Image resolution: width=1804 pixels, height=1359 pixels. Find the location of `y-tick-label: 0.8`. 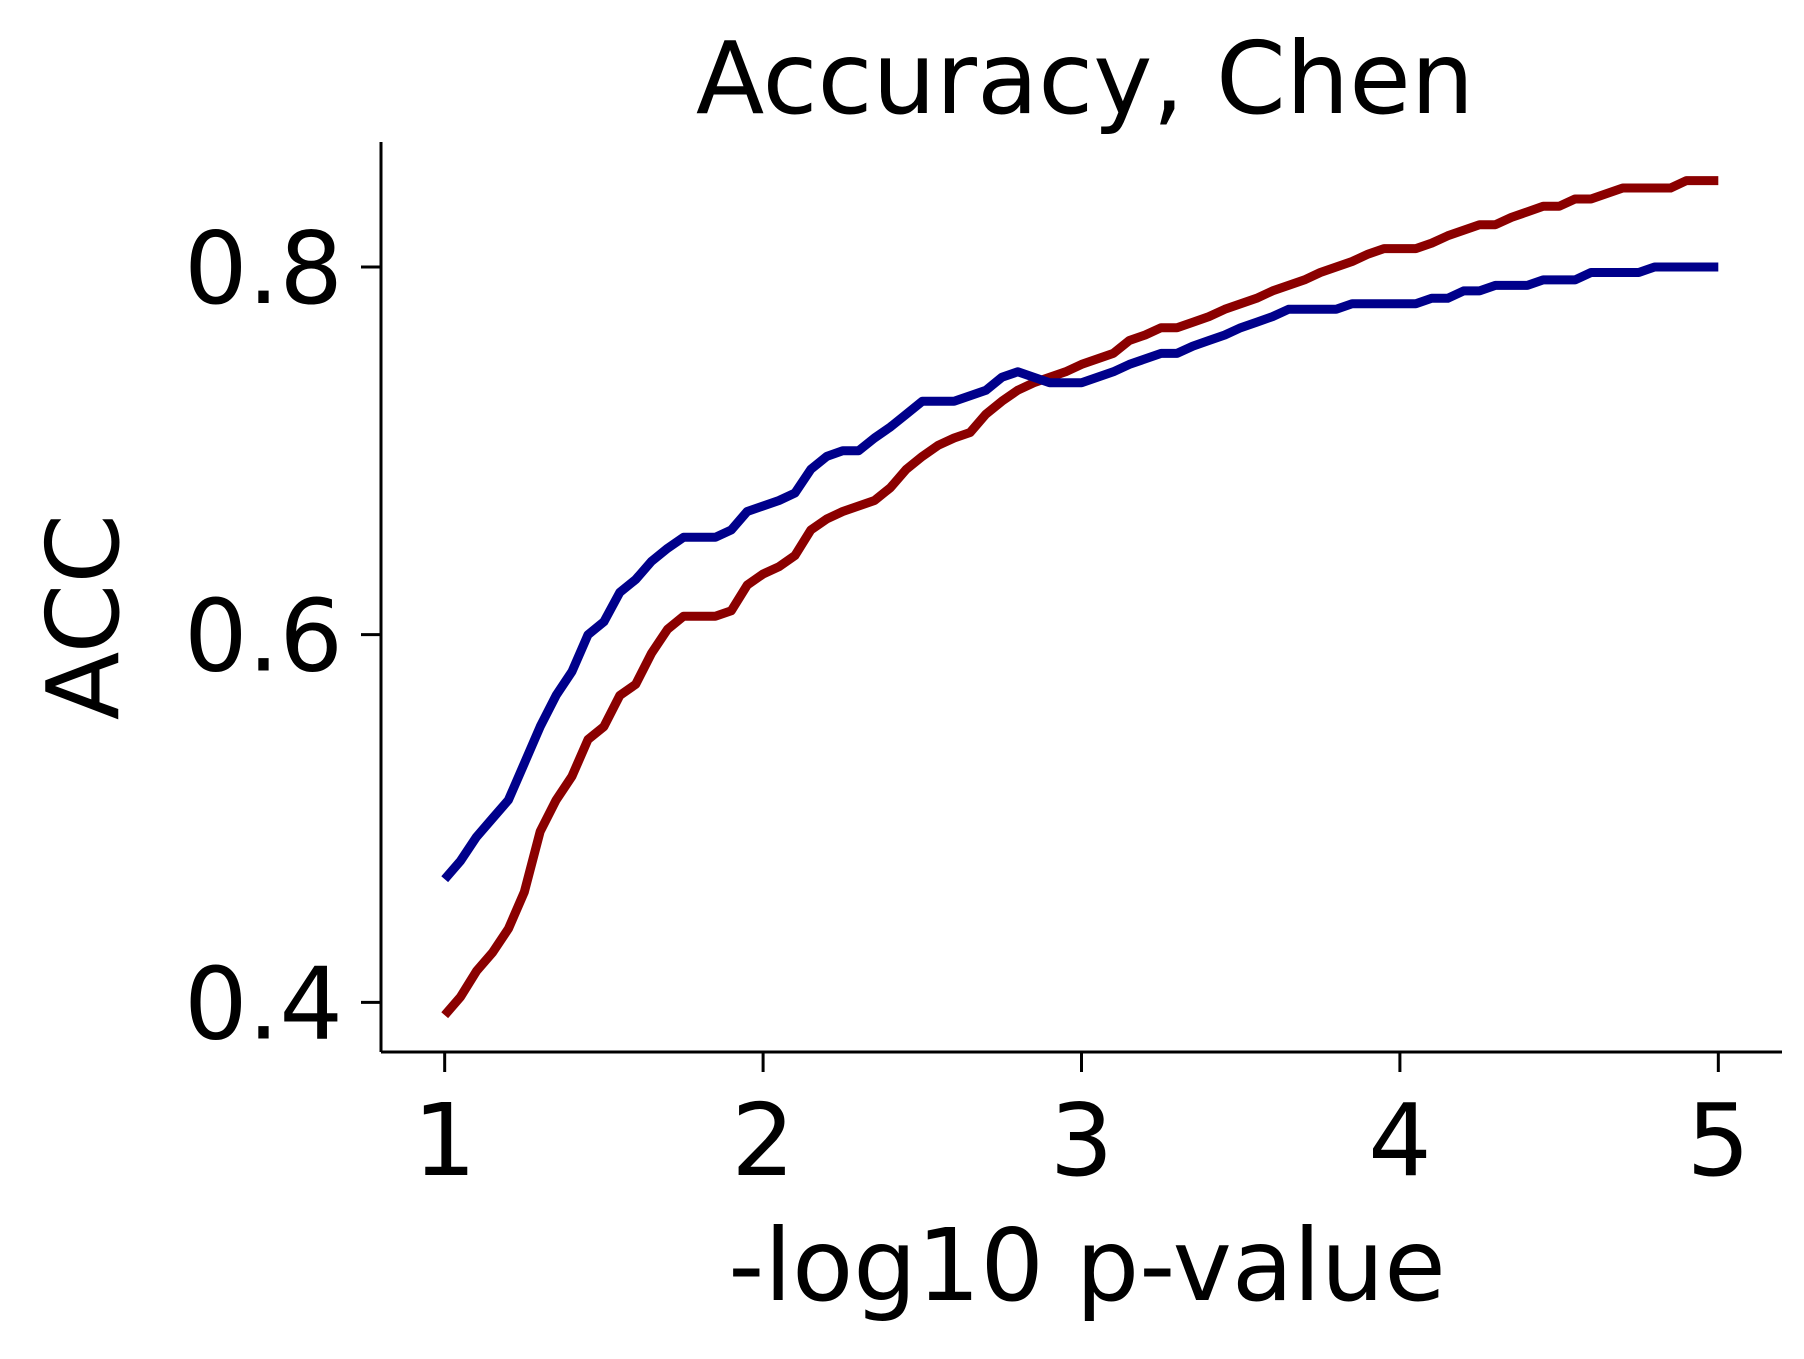

y-tick-label: 0.8 is located at coordinates (263, 268).